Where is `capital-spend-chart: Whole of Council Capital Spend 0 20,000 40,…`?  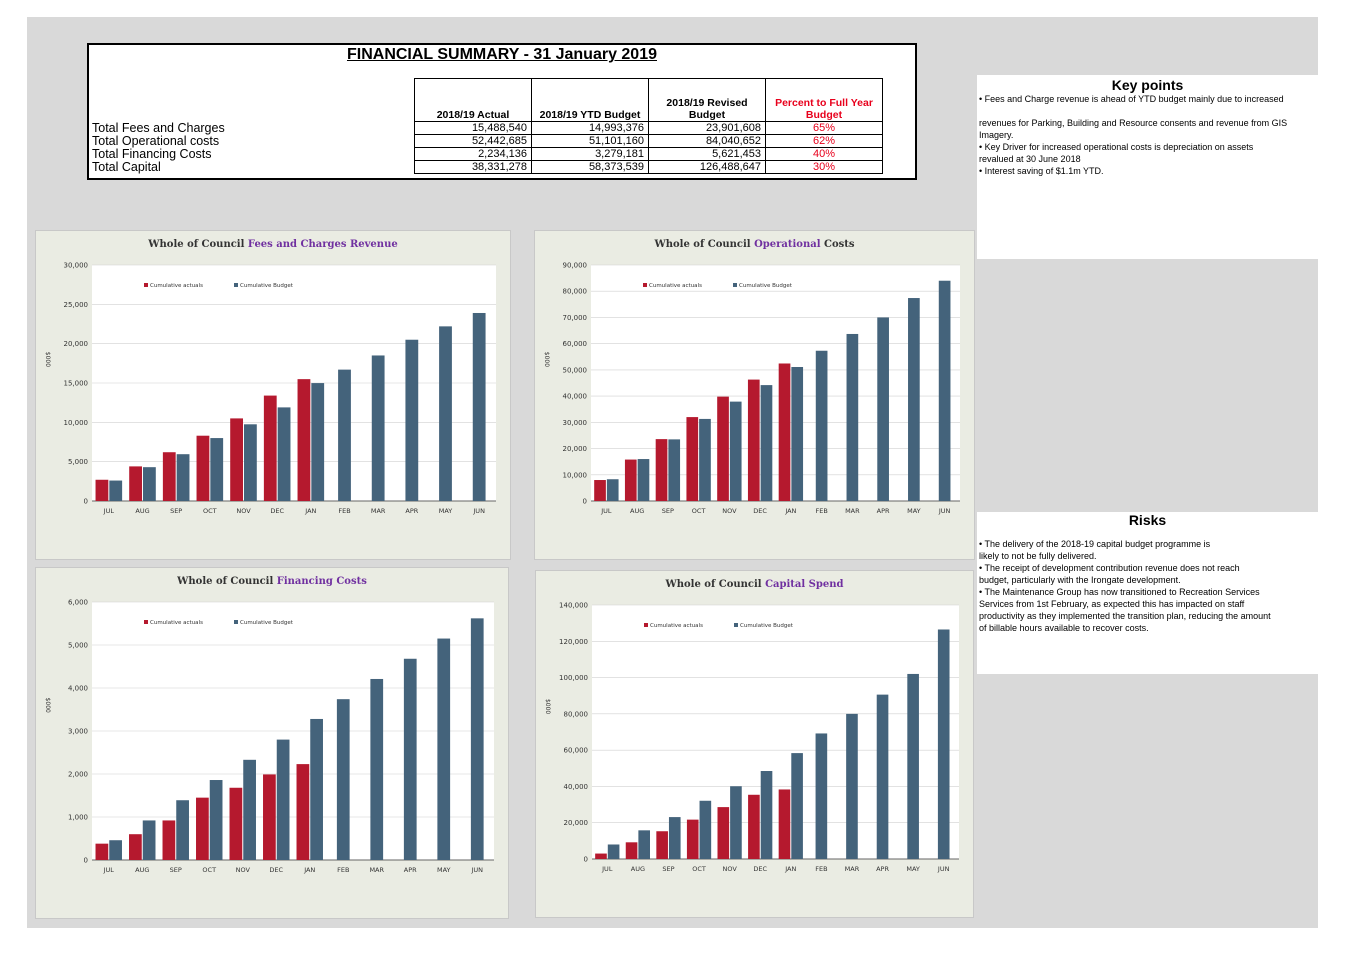 capital-spend-chart: Whole of Council Capital Spend 0 20,000 40,… is located at coordinates (754, 744).